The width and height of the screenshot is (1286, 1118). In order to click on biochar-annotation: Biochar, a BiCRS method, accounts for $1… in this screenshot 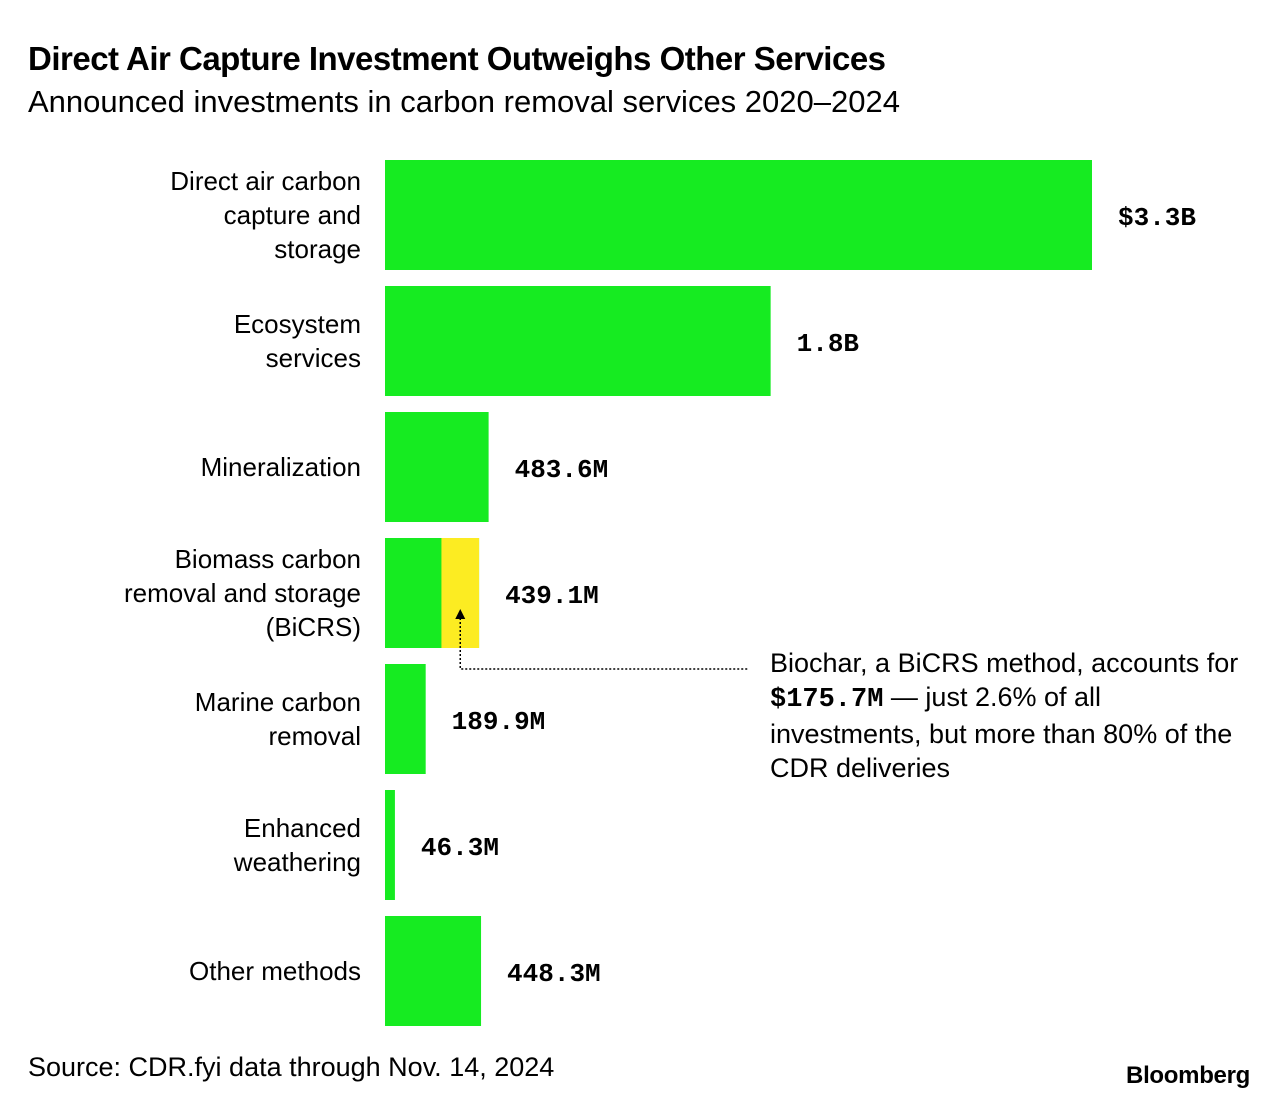, I will do `click(1010, 715)`.